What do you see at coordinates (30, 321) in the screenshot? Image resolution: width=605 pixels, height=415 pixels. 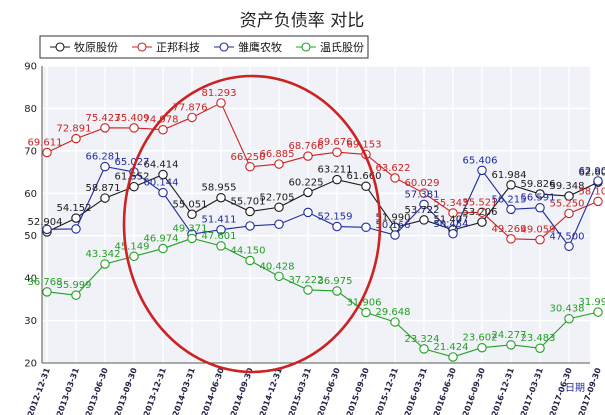 I see `y-tick-label: 30` at bounding box center [30, 321].